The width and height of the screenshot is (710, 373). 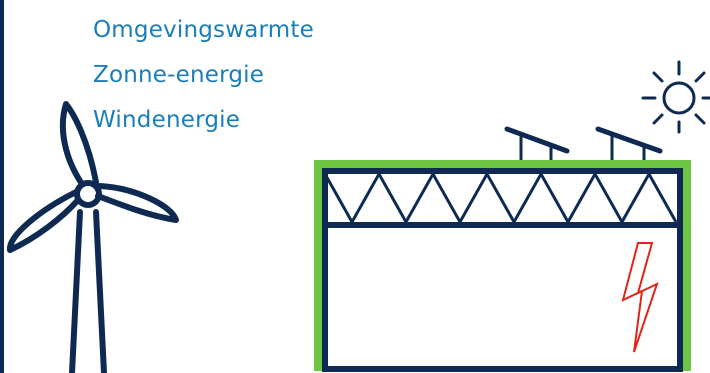 I want to click on turbine-blade-up, so click(x=79, y=144).